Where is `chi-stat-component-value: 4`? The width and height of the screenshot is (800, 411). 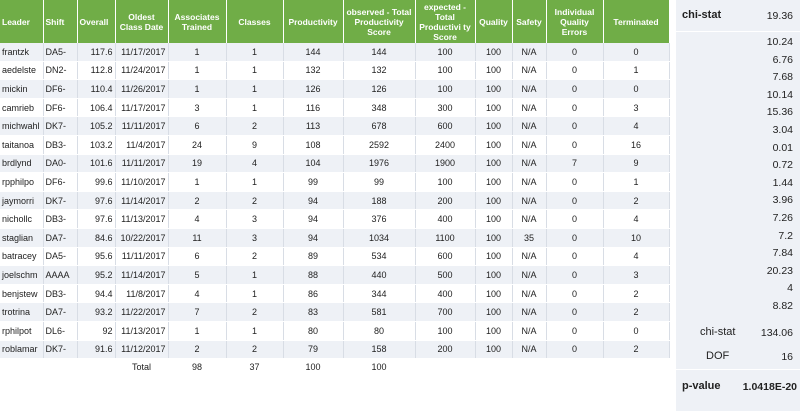 chi-stat-component-value: 4 is located at coordinates (790, 288).